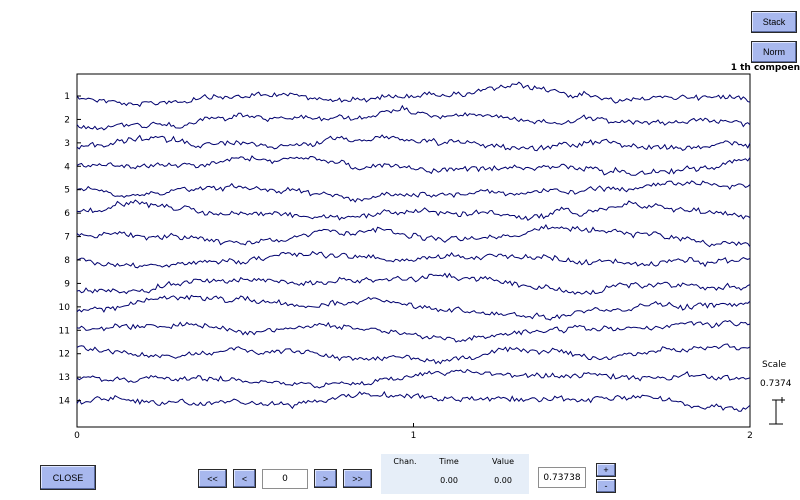  Describe the element at coordinates (777, 411) in the screenshot. I see `scale-bar-icon` at that location.